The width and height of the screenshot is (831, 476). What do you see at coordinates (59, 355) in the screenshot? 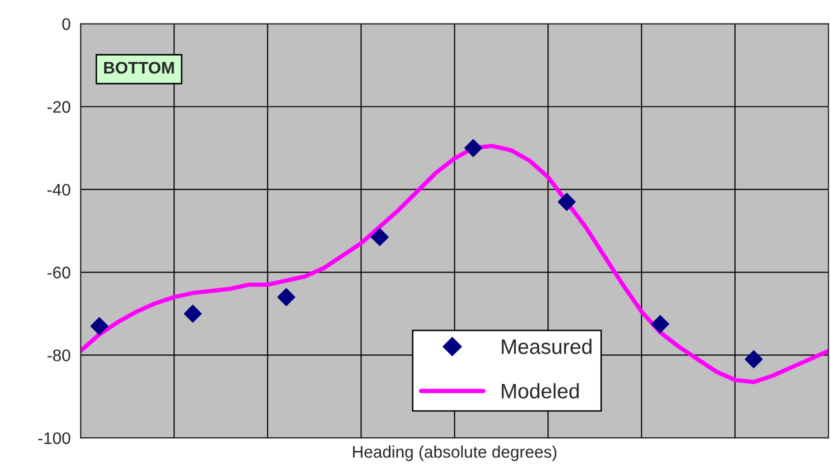
I see `y-tick-label: -80` at bounding box center [59, 355].